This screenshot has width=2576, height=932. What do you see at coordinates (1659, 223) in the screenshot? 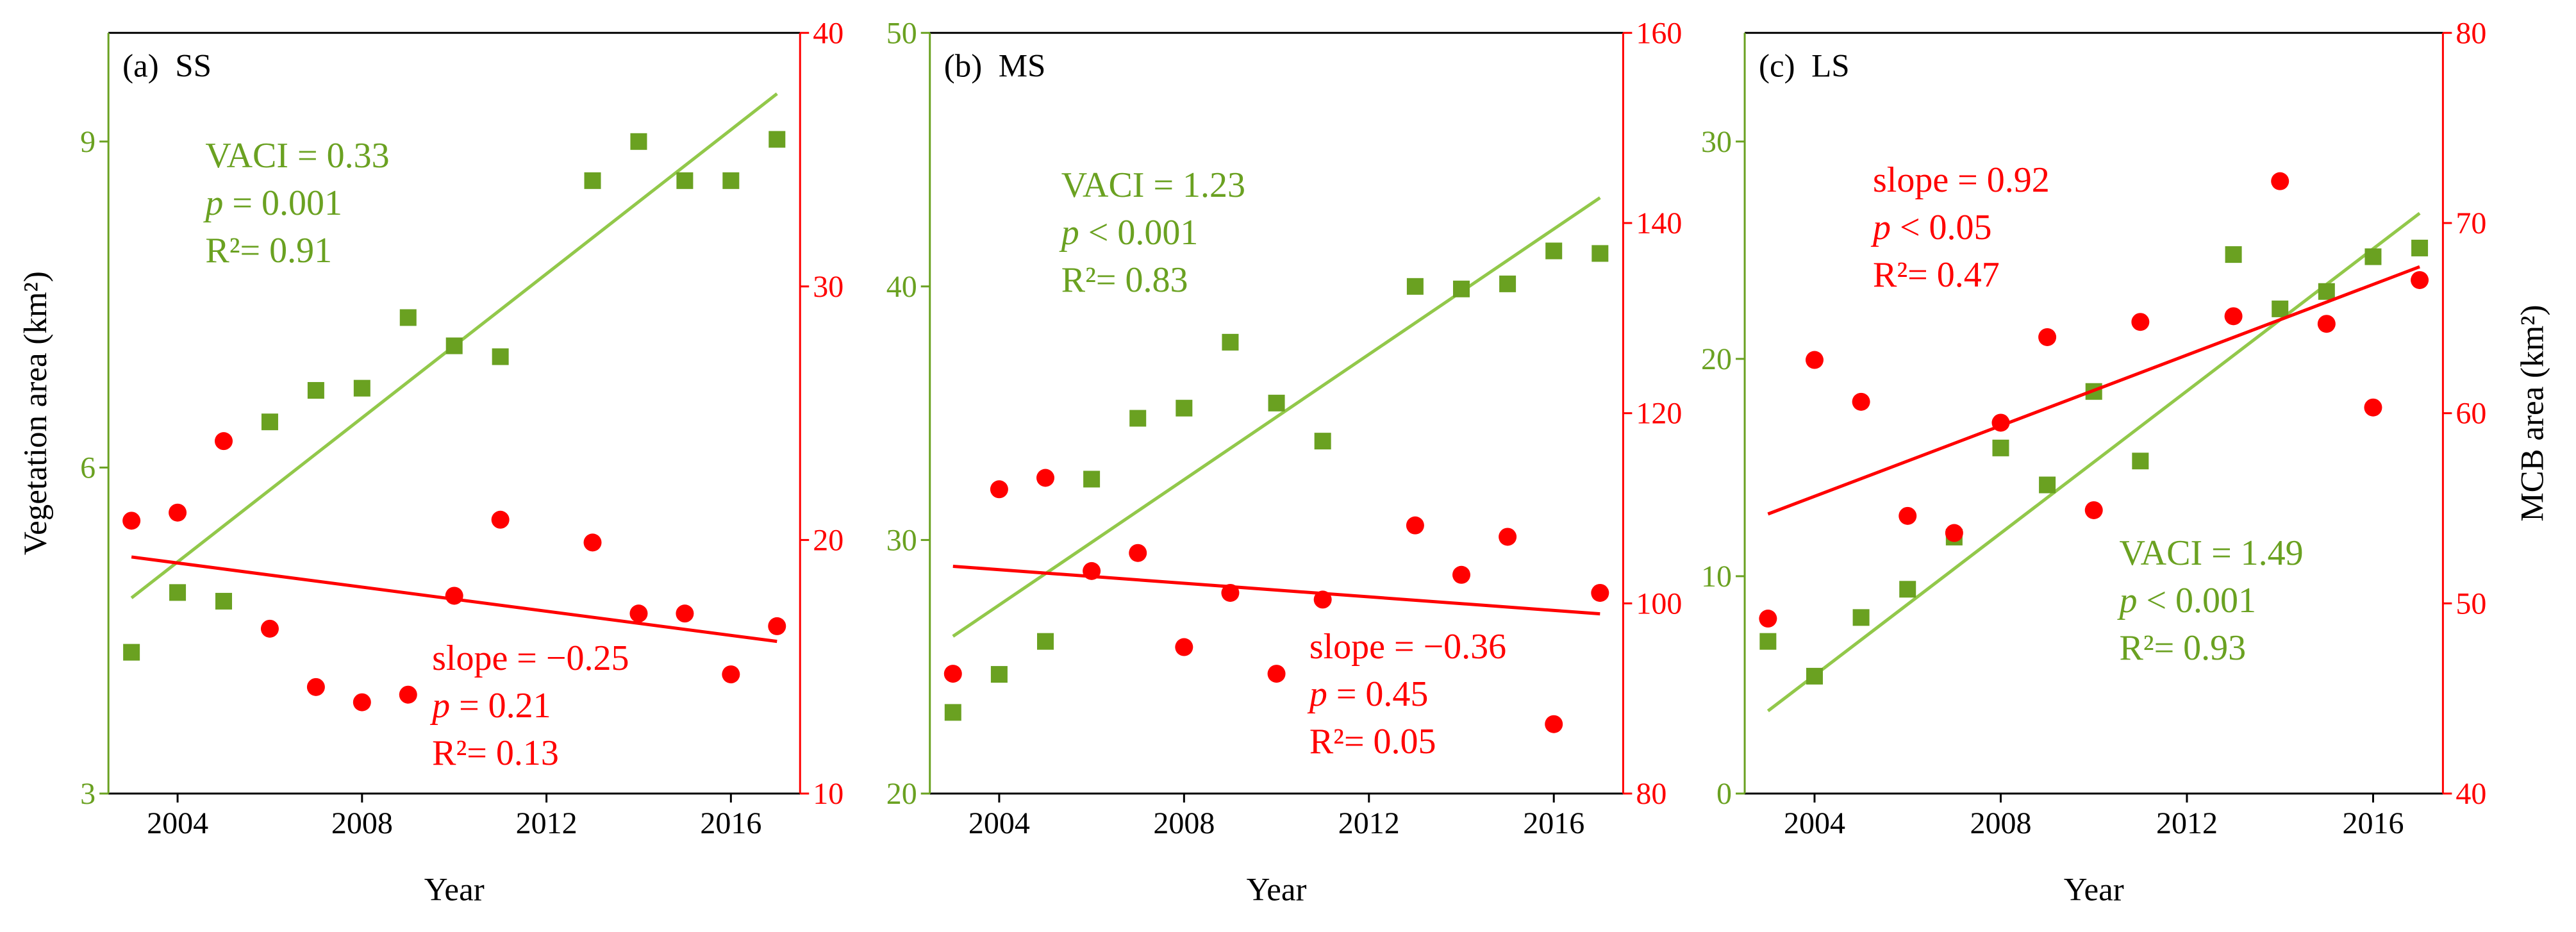
I see `y2-tick-label: 140` at bounding box center [1659, 223].